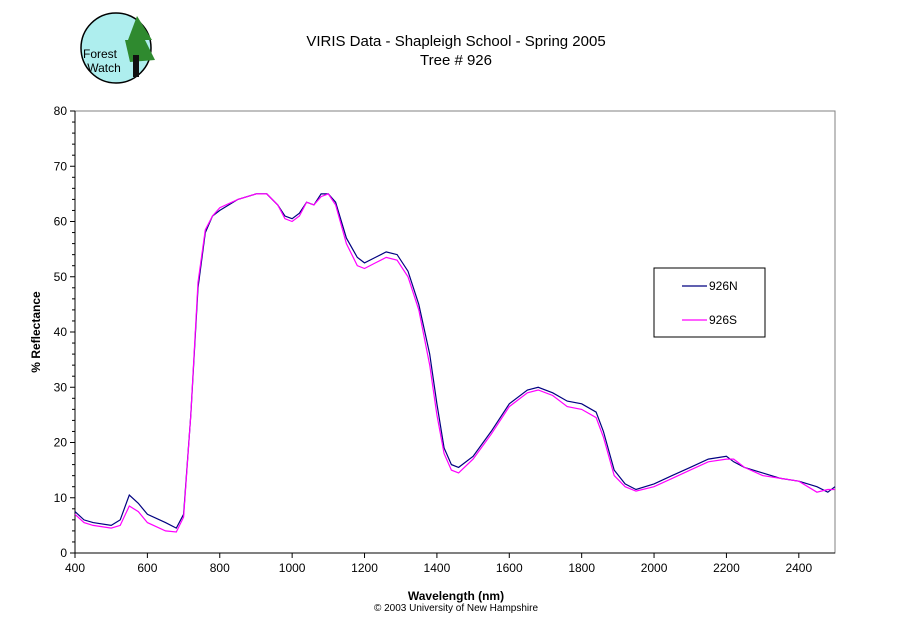  What do you see at coordinates (456, 60) in the screenshot?
I see `chart-subtitle: Tree # 926` at bounding box center [456, 60].